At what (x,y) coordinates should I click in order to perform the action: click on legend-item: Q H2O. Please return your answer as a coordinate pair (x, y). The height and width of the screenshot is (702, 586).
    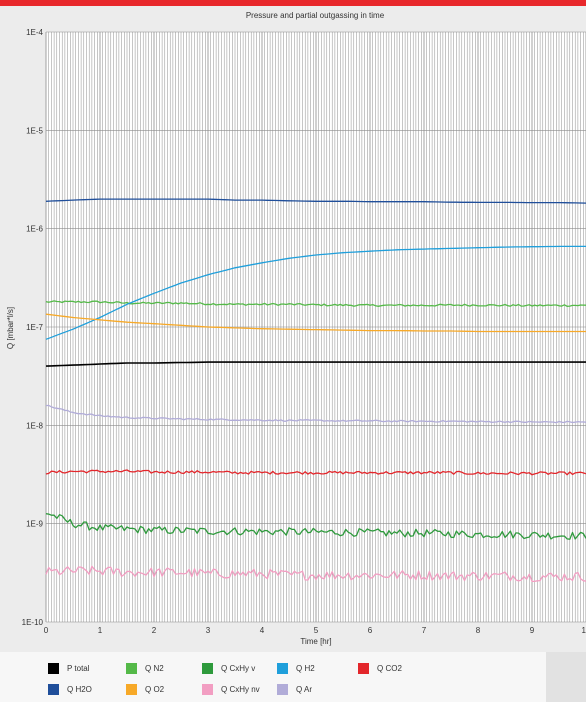
    Looking at the image, I should click on (70, 689).